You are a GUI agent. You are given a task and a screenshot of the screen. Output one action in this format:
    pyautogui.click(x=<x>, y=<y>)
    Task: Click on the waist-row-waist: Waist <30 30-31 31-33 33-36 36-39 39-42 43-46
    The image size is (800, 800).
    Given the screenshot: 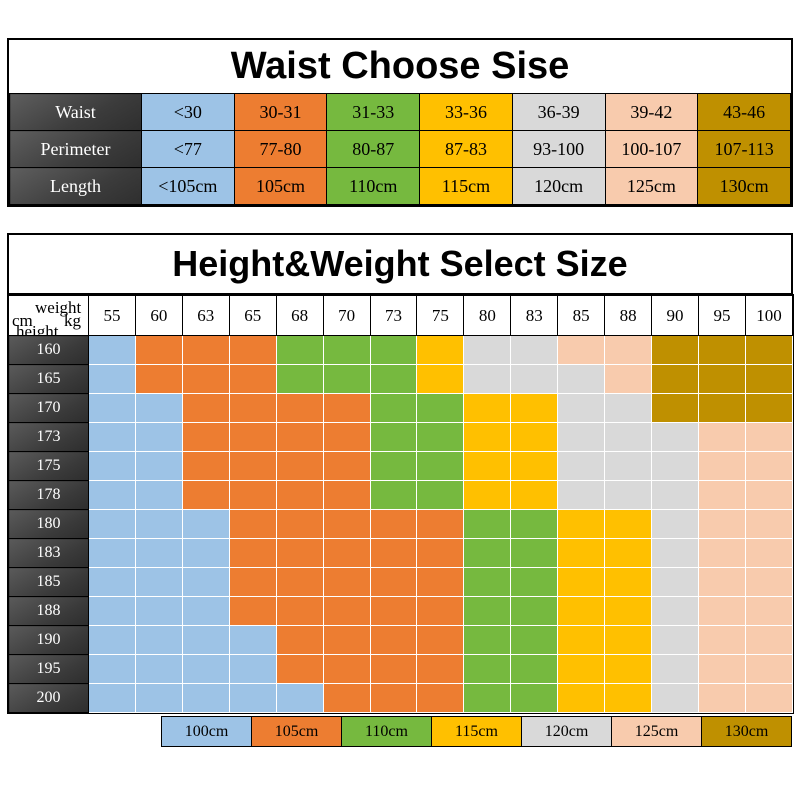 What is the action you would take?
    pyautogui.click(x=400, y=112)
    